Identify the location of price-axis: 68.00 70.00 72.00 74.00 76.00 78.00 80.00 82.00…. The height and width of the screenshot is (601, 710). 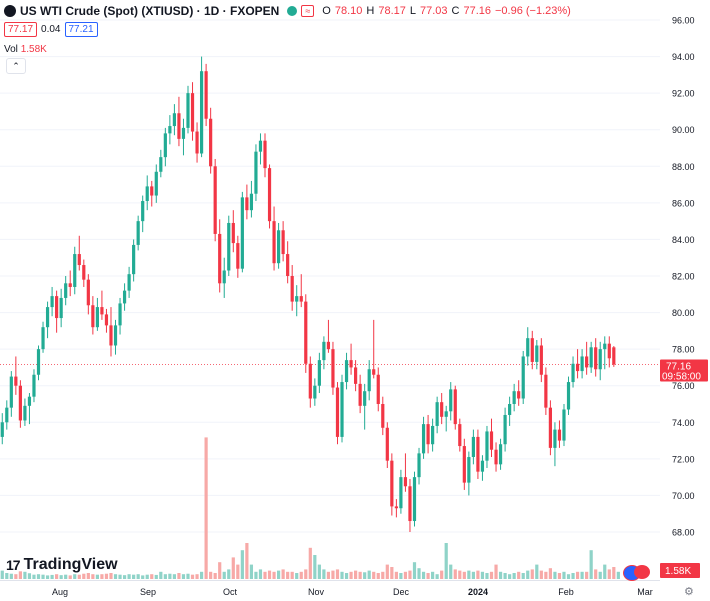
(685, 290).